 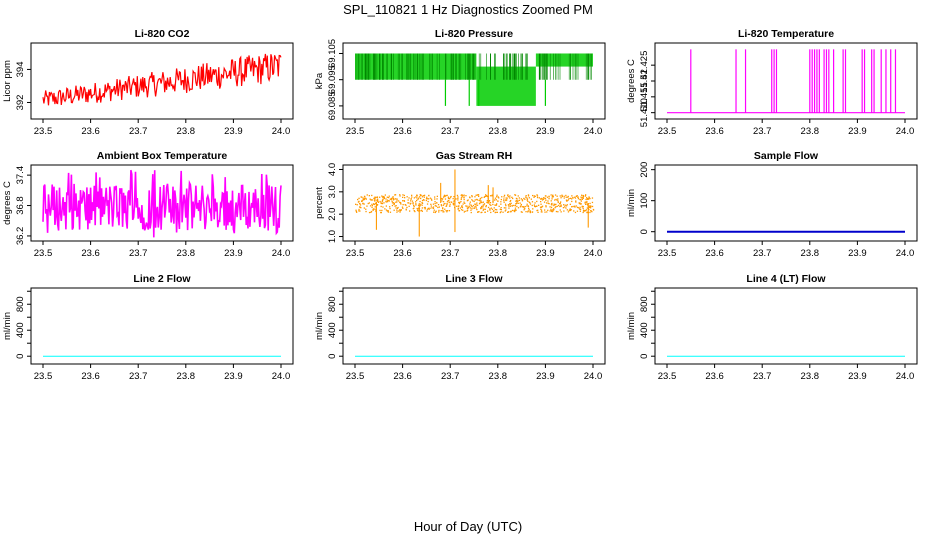 I want to click on y-tick-label: 3.0, so click(x=332, y=191).